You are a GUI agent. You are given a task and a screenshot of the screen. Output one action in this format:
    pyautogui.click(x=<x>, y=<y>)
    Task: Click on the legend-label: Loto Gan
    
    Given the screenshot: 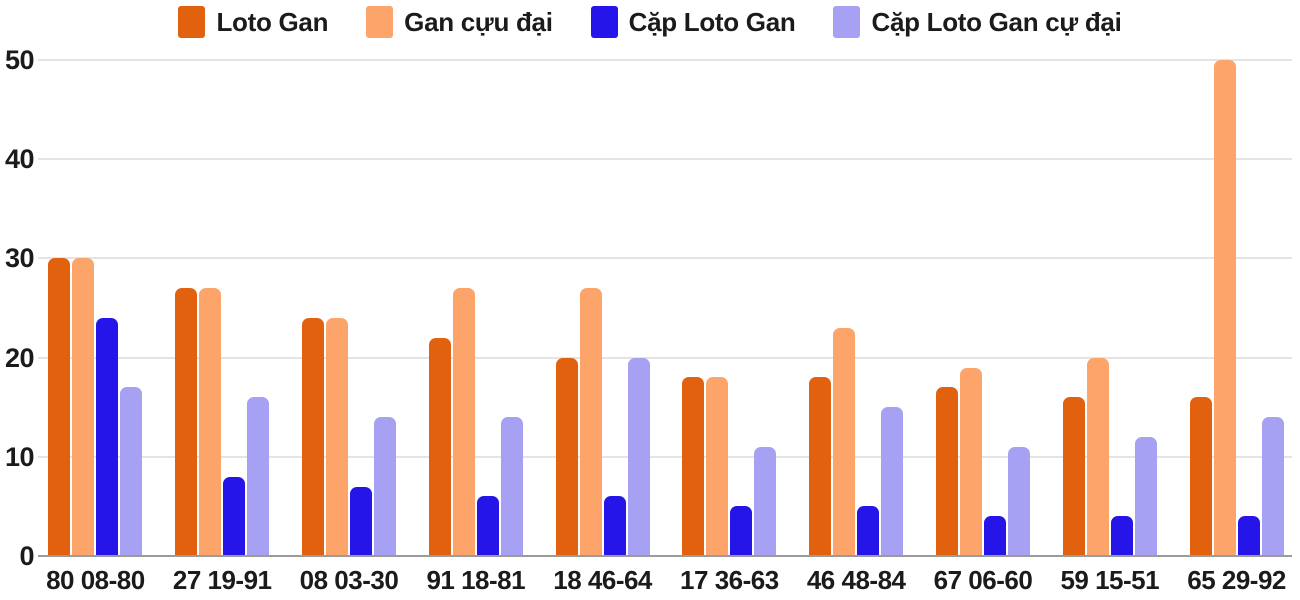 What is the action you would take?
    pyautogui.click(x=272, y=21)
    